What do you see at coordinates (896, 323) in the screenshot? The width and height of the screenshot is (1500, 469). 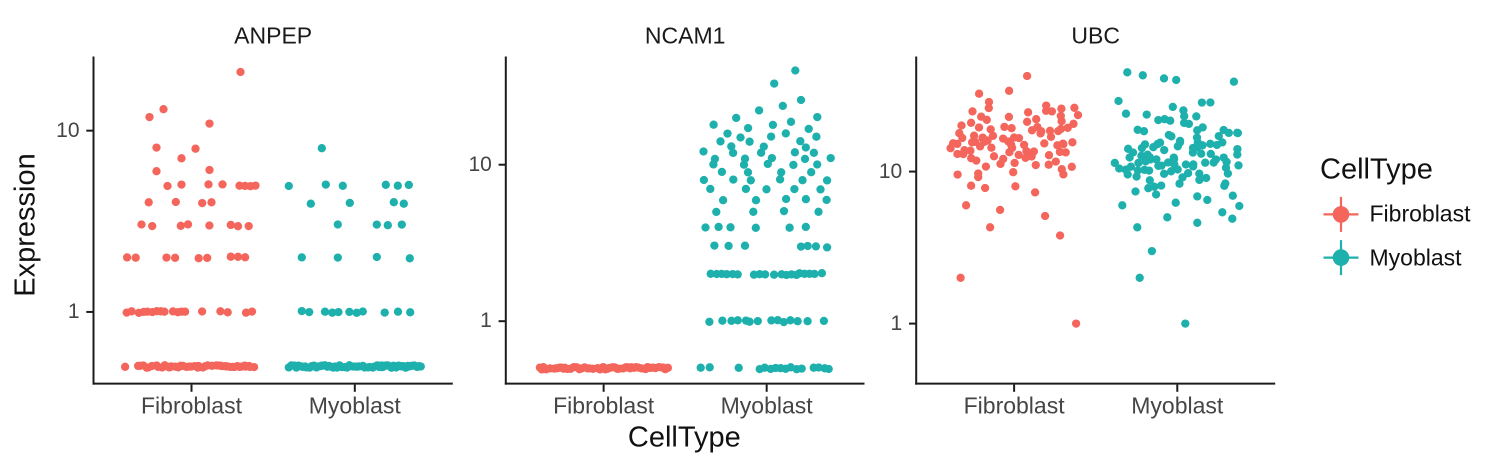 I see `y-tick-label-1-ubc: 1` at bounding box center [896, 323].